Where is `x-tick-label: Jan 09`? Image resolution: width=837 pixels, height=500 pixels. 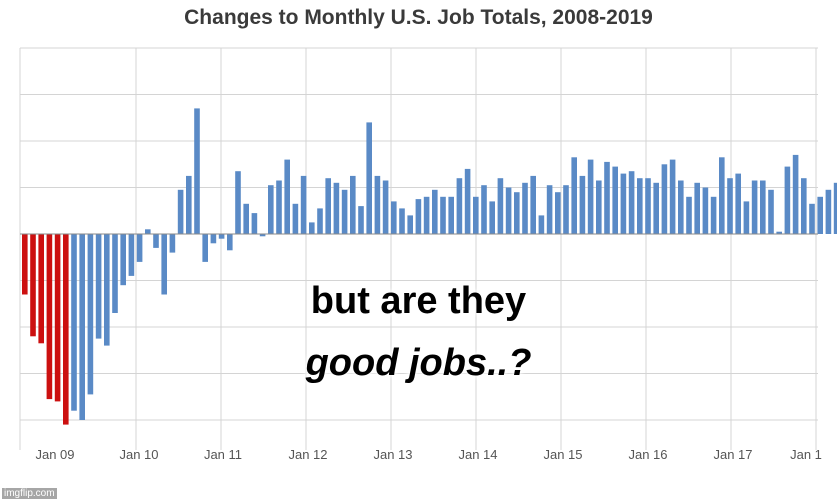 x-tick-label: Jan 09 is located at coordinates (54, 454).